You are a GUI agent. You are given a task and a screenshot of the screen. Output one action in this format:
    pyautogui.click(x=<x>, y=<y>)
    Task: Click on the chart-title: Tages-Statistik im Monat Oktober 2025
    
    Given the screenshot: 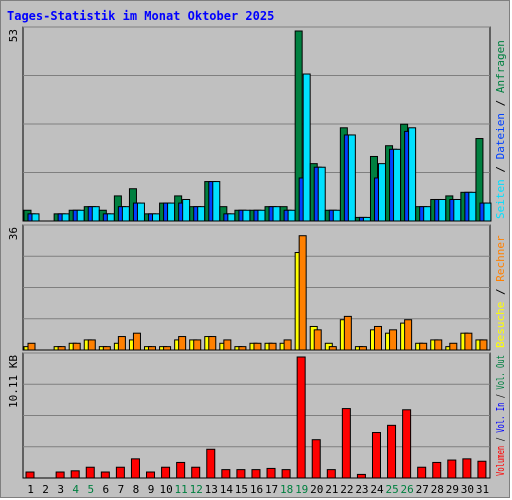 What is the action you would take?
    pyautogui.click(x=141, y=16)
    